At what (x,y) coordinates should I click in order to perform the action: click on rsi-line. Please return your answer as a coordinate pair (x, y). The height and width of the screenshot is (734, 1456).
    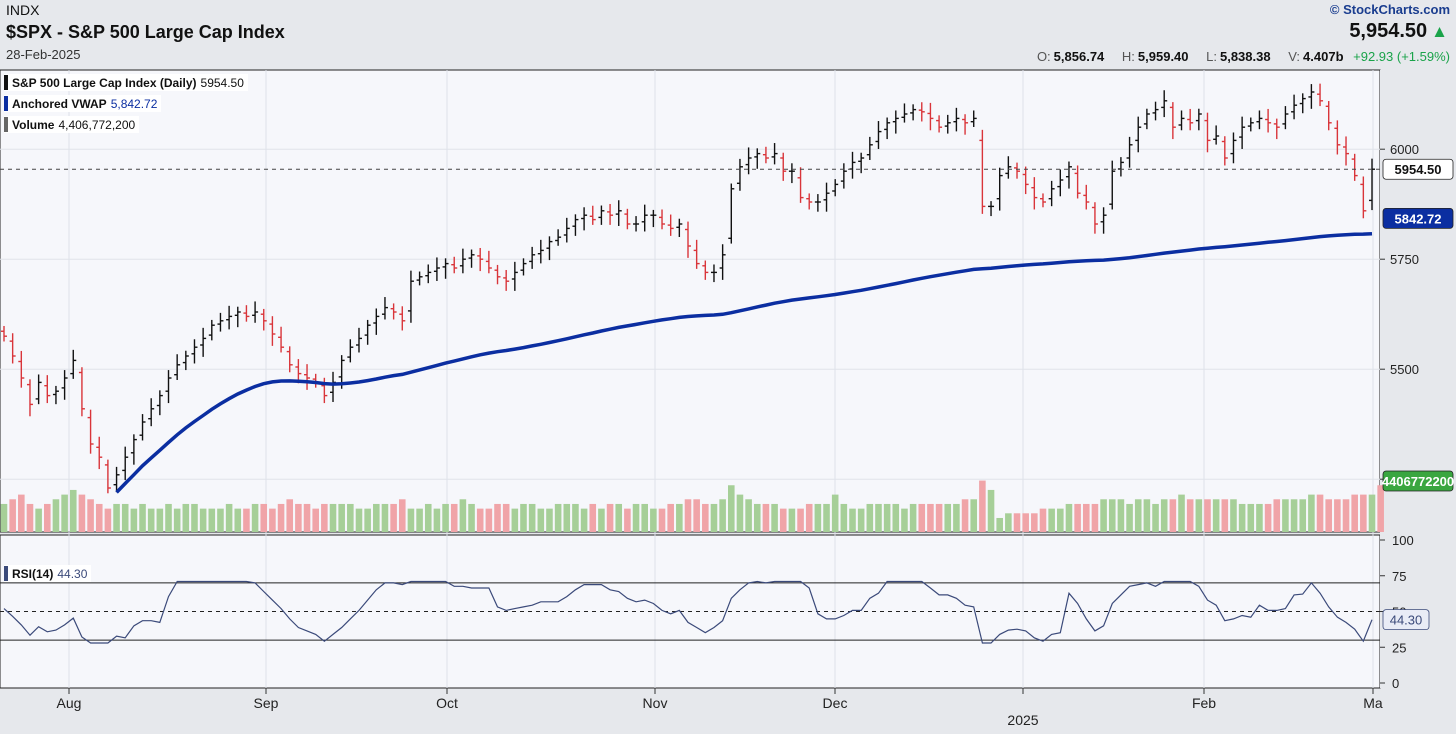
    Looking at the image, I should click on (688, 612).